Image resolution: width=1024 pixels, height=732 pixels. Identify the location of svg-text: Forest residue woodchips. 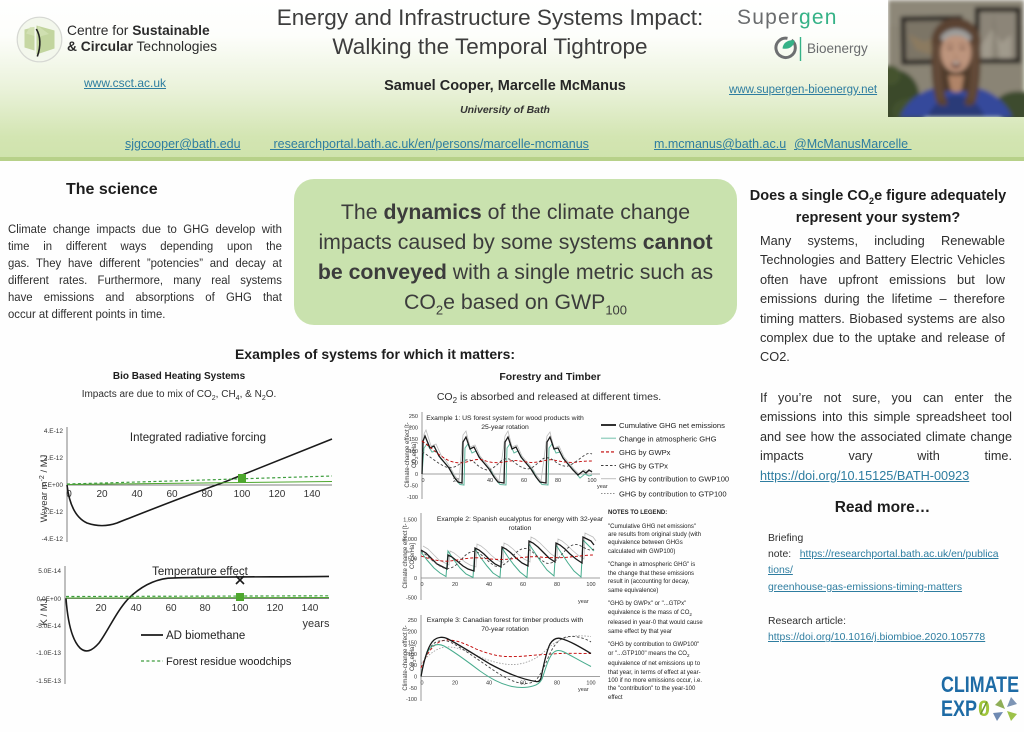
(229, 662).